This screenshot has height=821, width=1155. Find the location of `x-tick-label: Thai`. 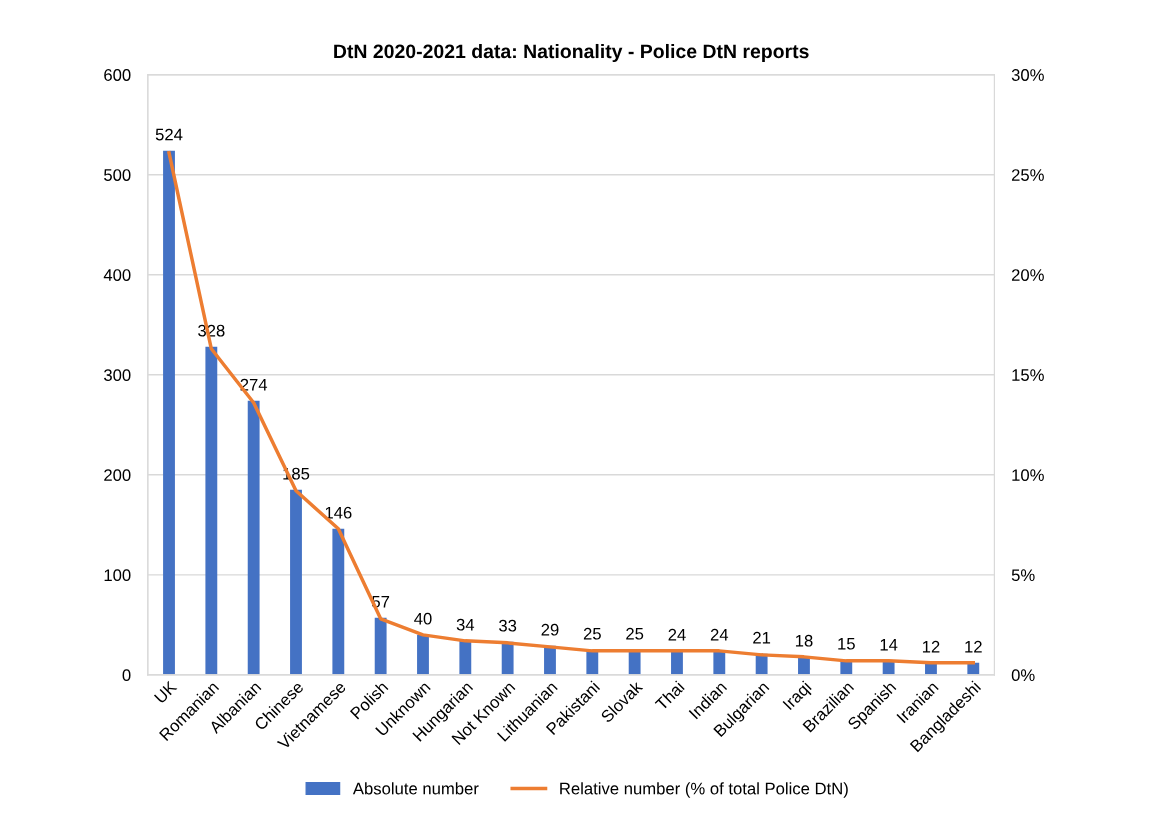

x-tick-label: Thai is located at coordinates (669, 696).